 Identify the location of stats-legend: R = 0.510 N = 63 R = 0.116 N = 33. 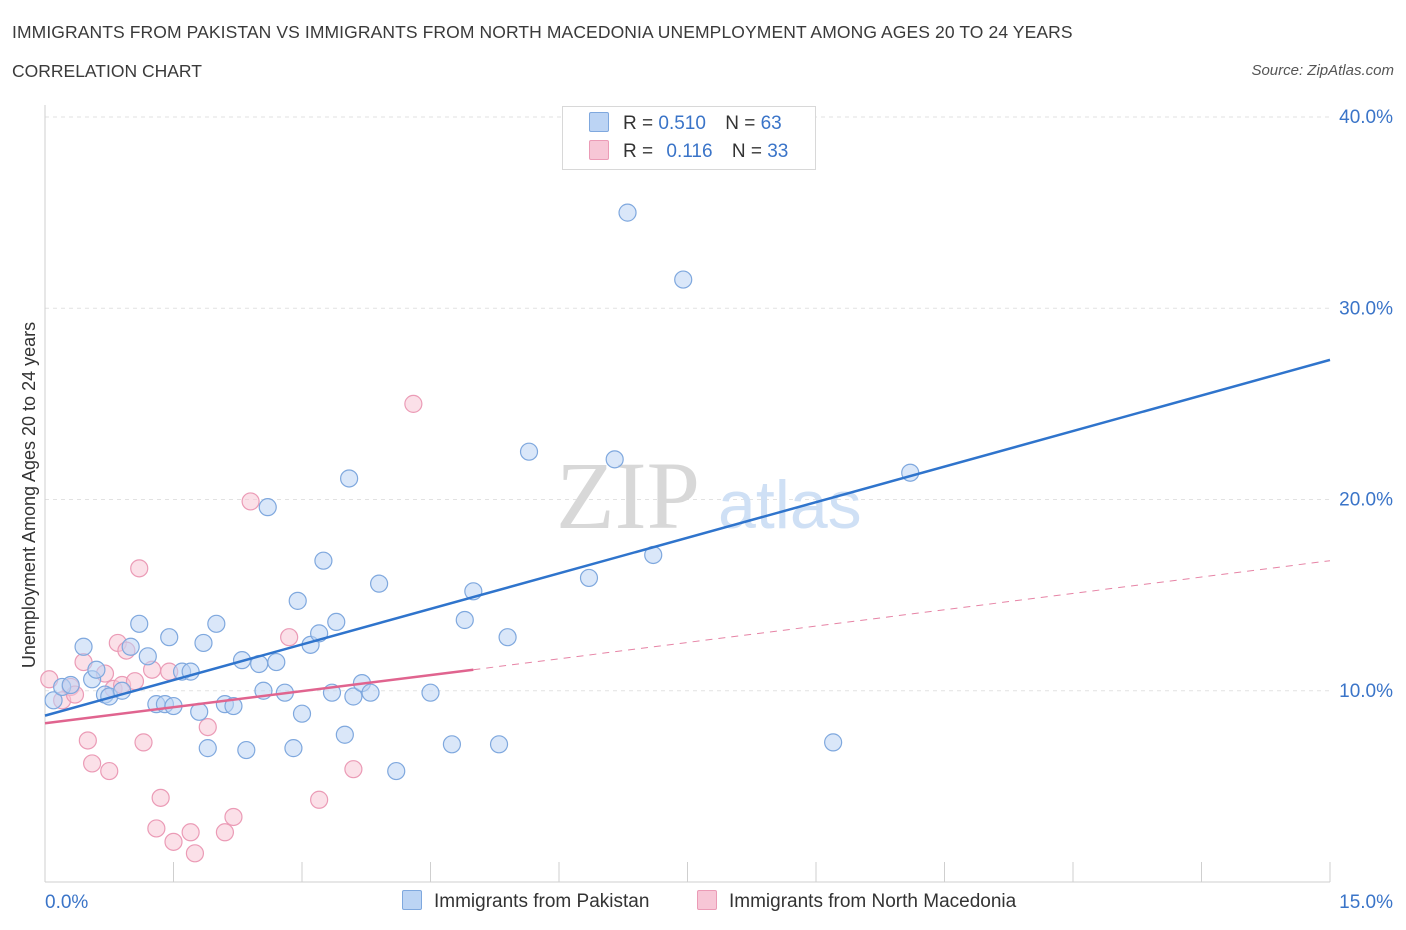
(689, 138).